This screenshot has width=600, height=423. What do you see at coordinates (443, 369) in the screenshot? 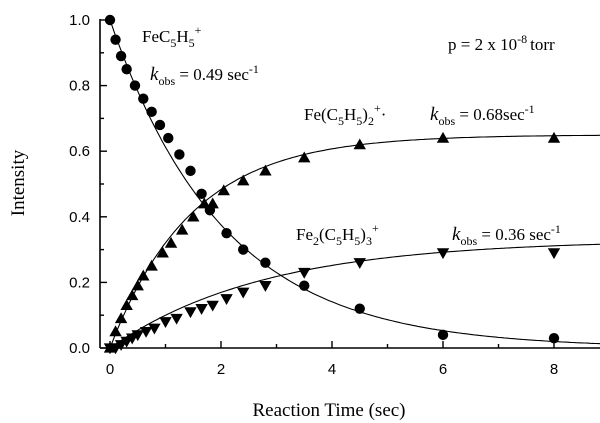
I see `x-tick-label: 6` at bounding box center [443, 369].